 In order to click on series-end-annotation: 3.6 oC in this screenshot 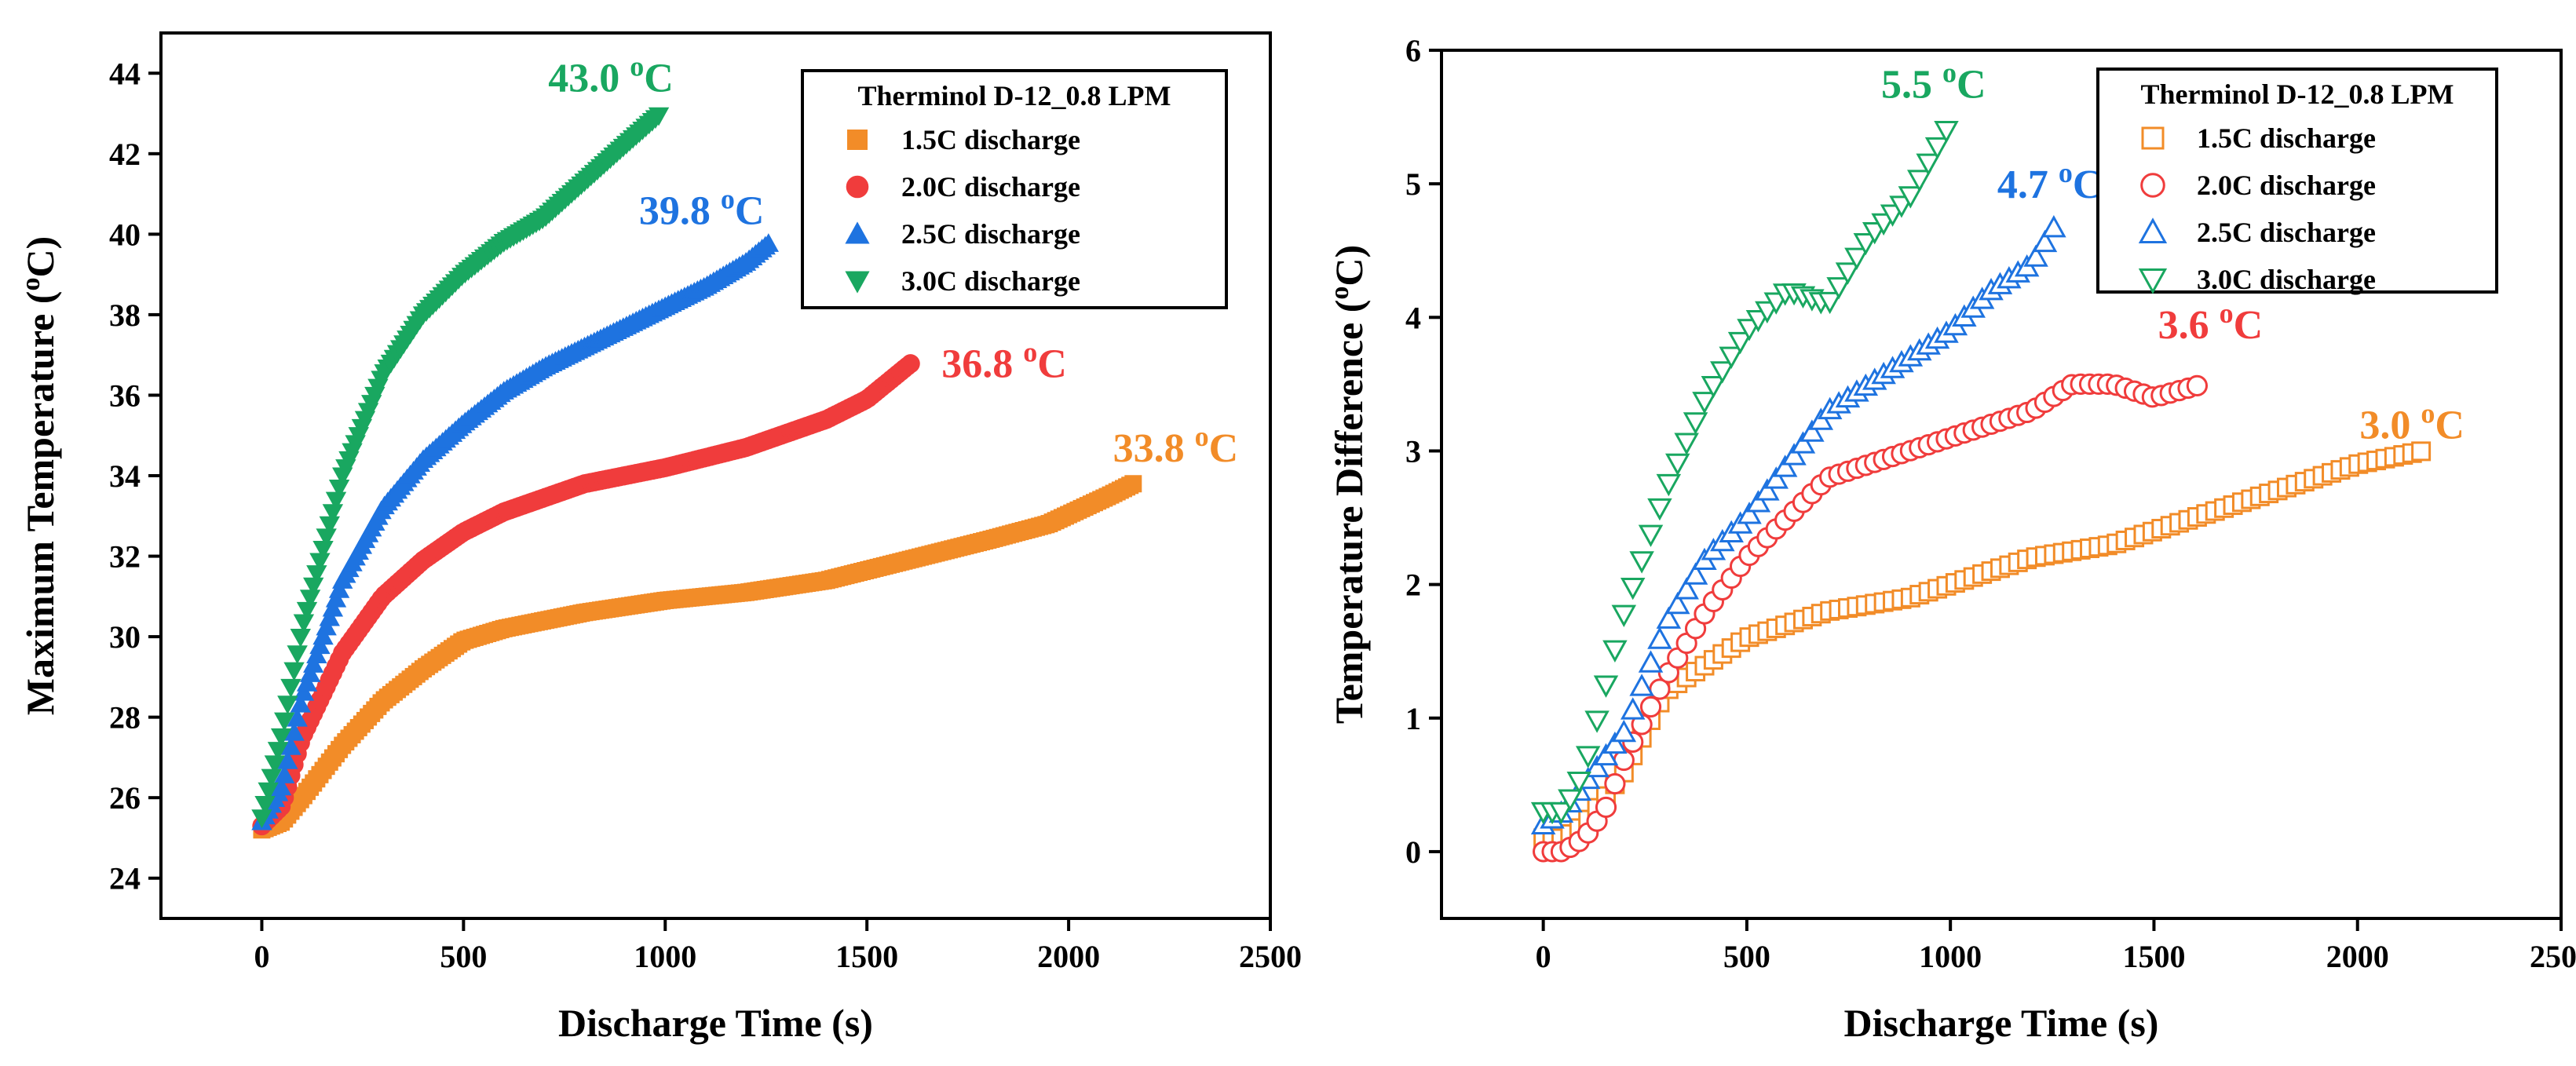, I will do `click(2211, 323)`.